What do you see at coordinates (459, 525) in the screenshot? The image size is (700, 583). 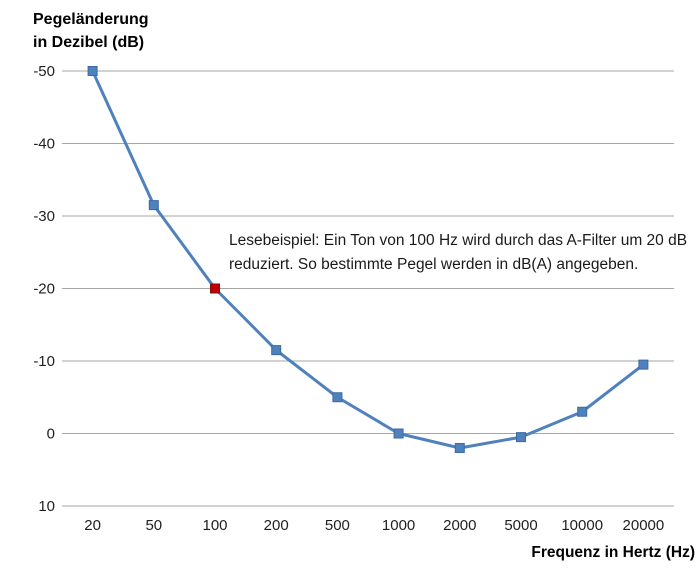 I see `x-tick-label-2000: 2000` at bounding box center [459, 525].